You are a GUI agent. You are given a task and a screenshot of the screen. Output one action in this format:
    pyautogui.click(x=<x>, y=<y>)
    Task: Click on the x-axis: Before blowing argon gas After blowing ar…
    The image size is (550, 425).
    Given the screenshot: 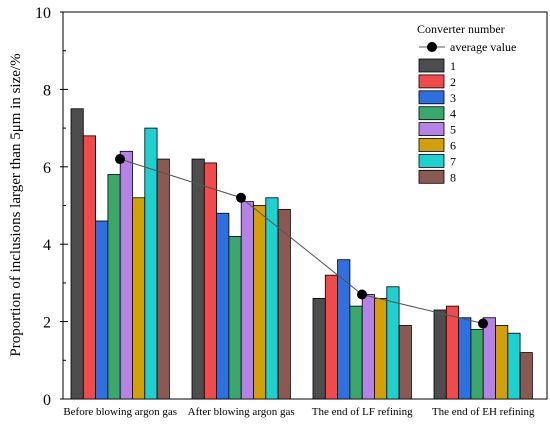 What is the action you would take?
    pyautogui.click(x=299, y=412)
    